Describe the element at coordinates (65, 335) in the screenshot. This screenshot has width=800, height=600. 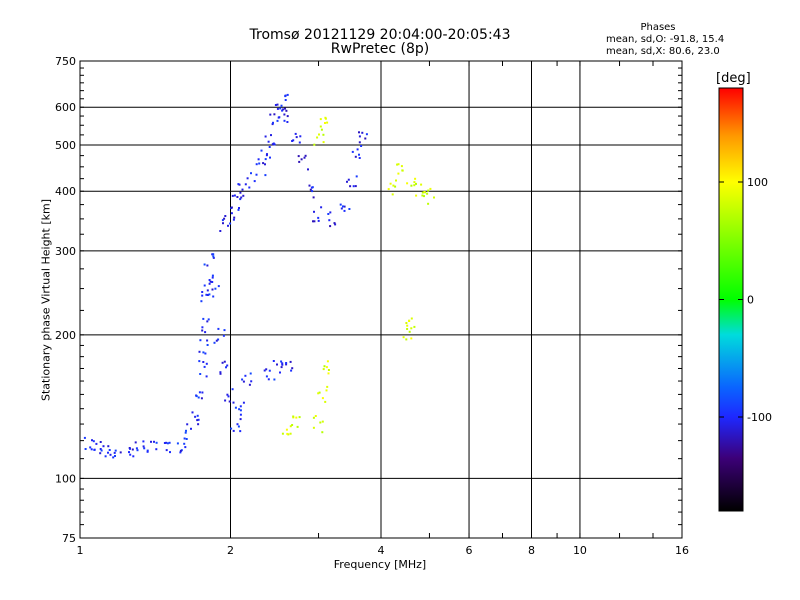
I see `y-tick-label: 200` at that location.